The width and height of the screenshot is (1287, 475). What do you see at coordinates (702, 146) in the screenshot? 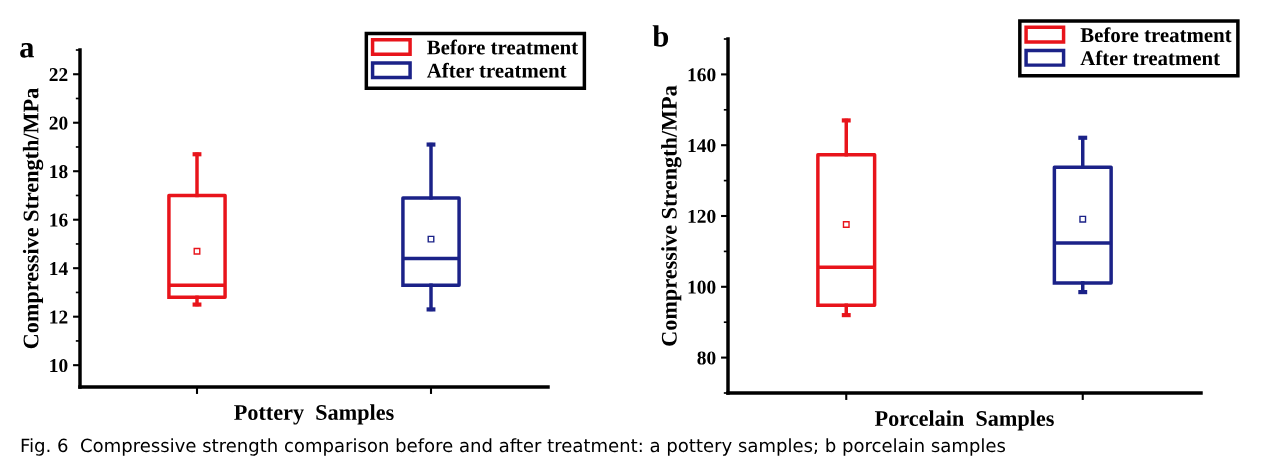
I see `y-tick-label: 140` at bounding box center [702, 146].